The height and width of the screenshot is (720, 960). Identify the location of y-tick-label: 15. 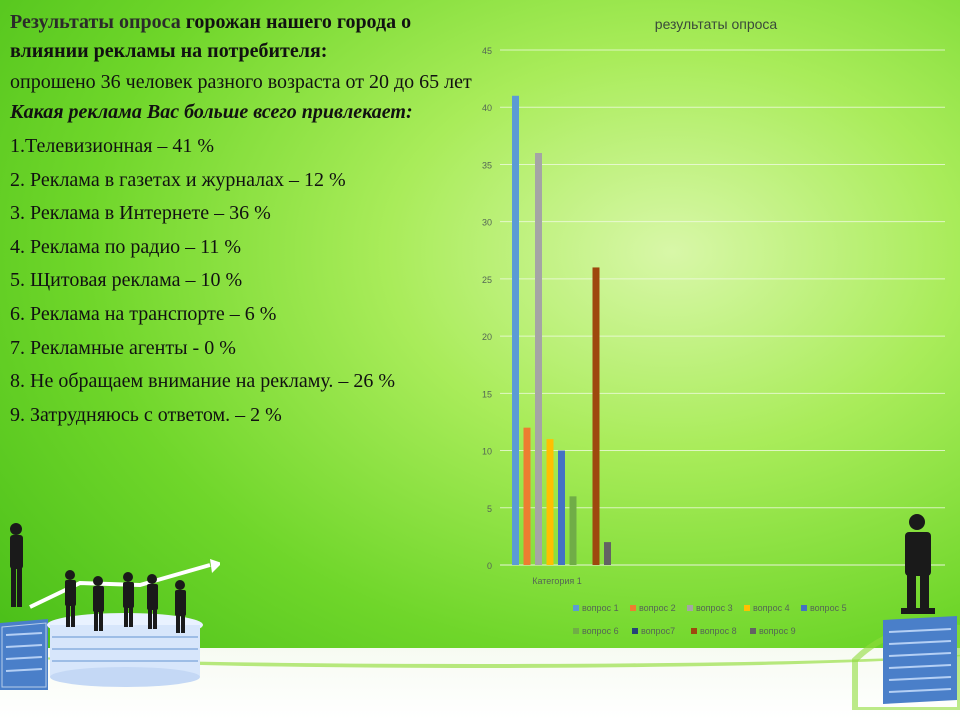
(487, 394).